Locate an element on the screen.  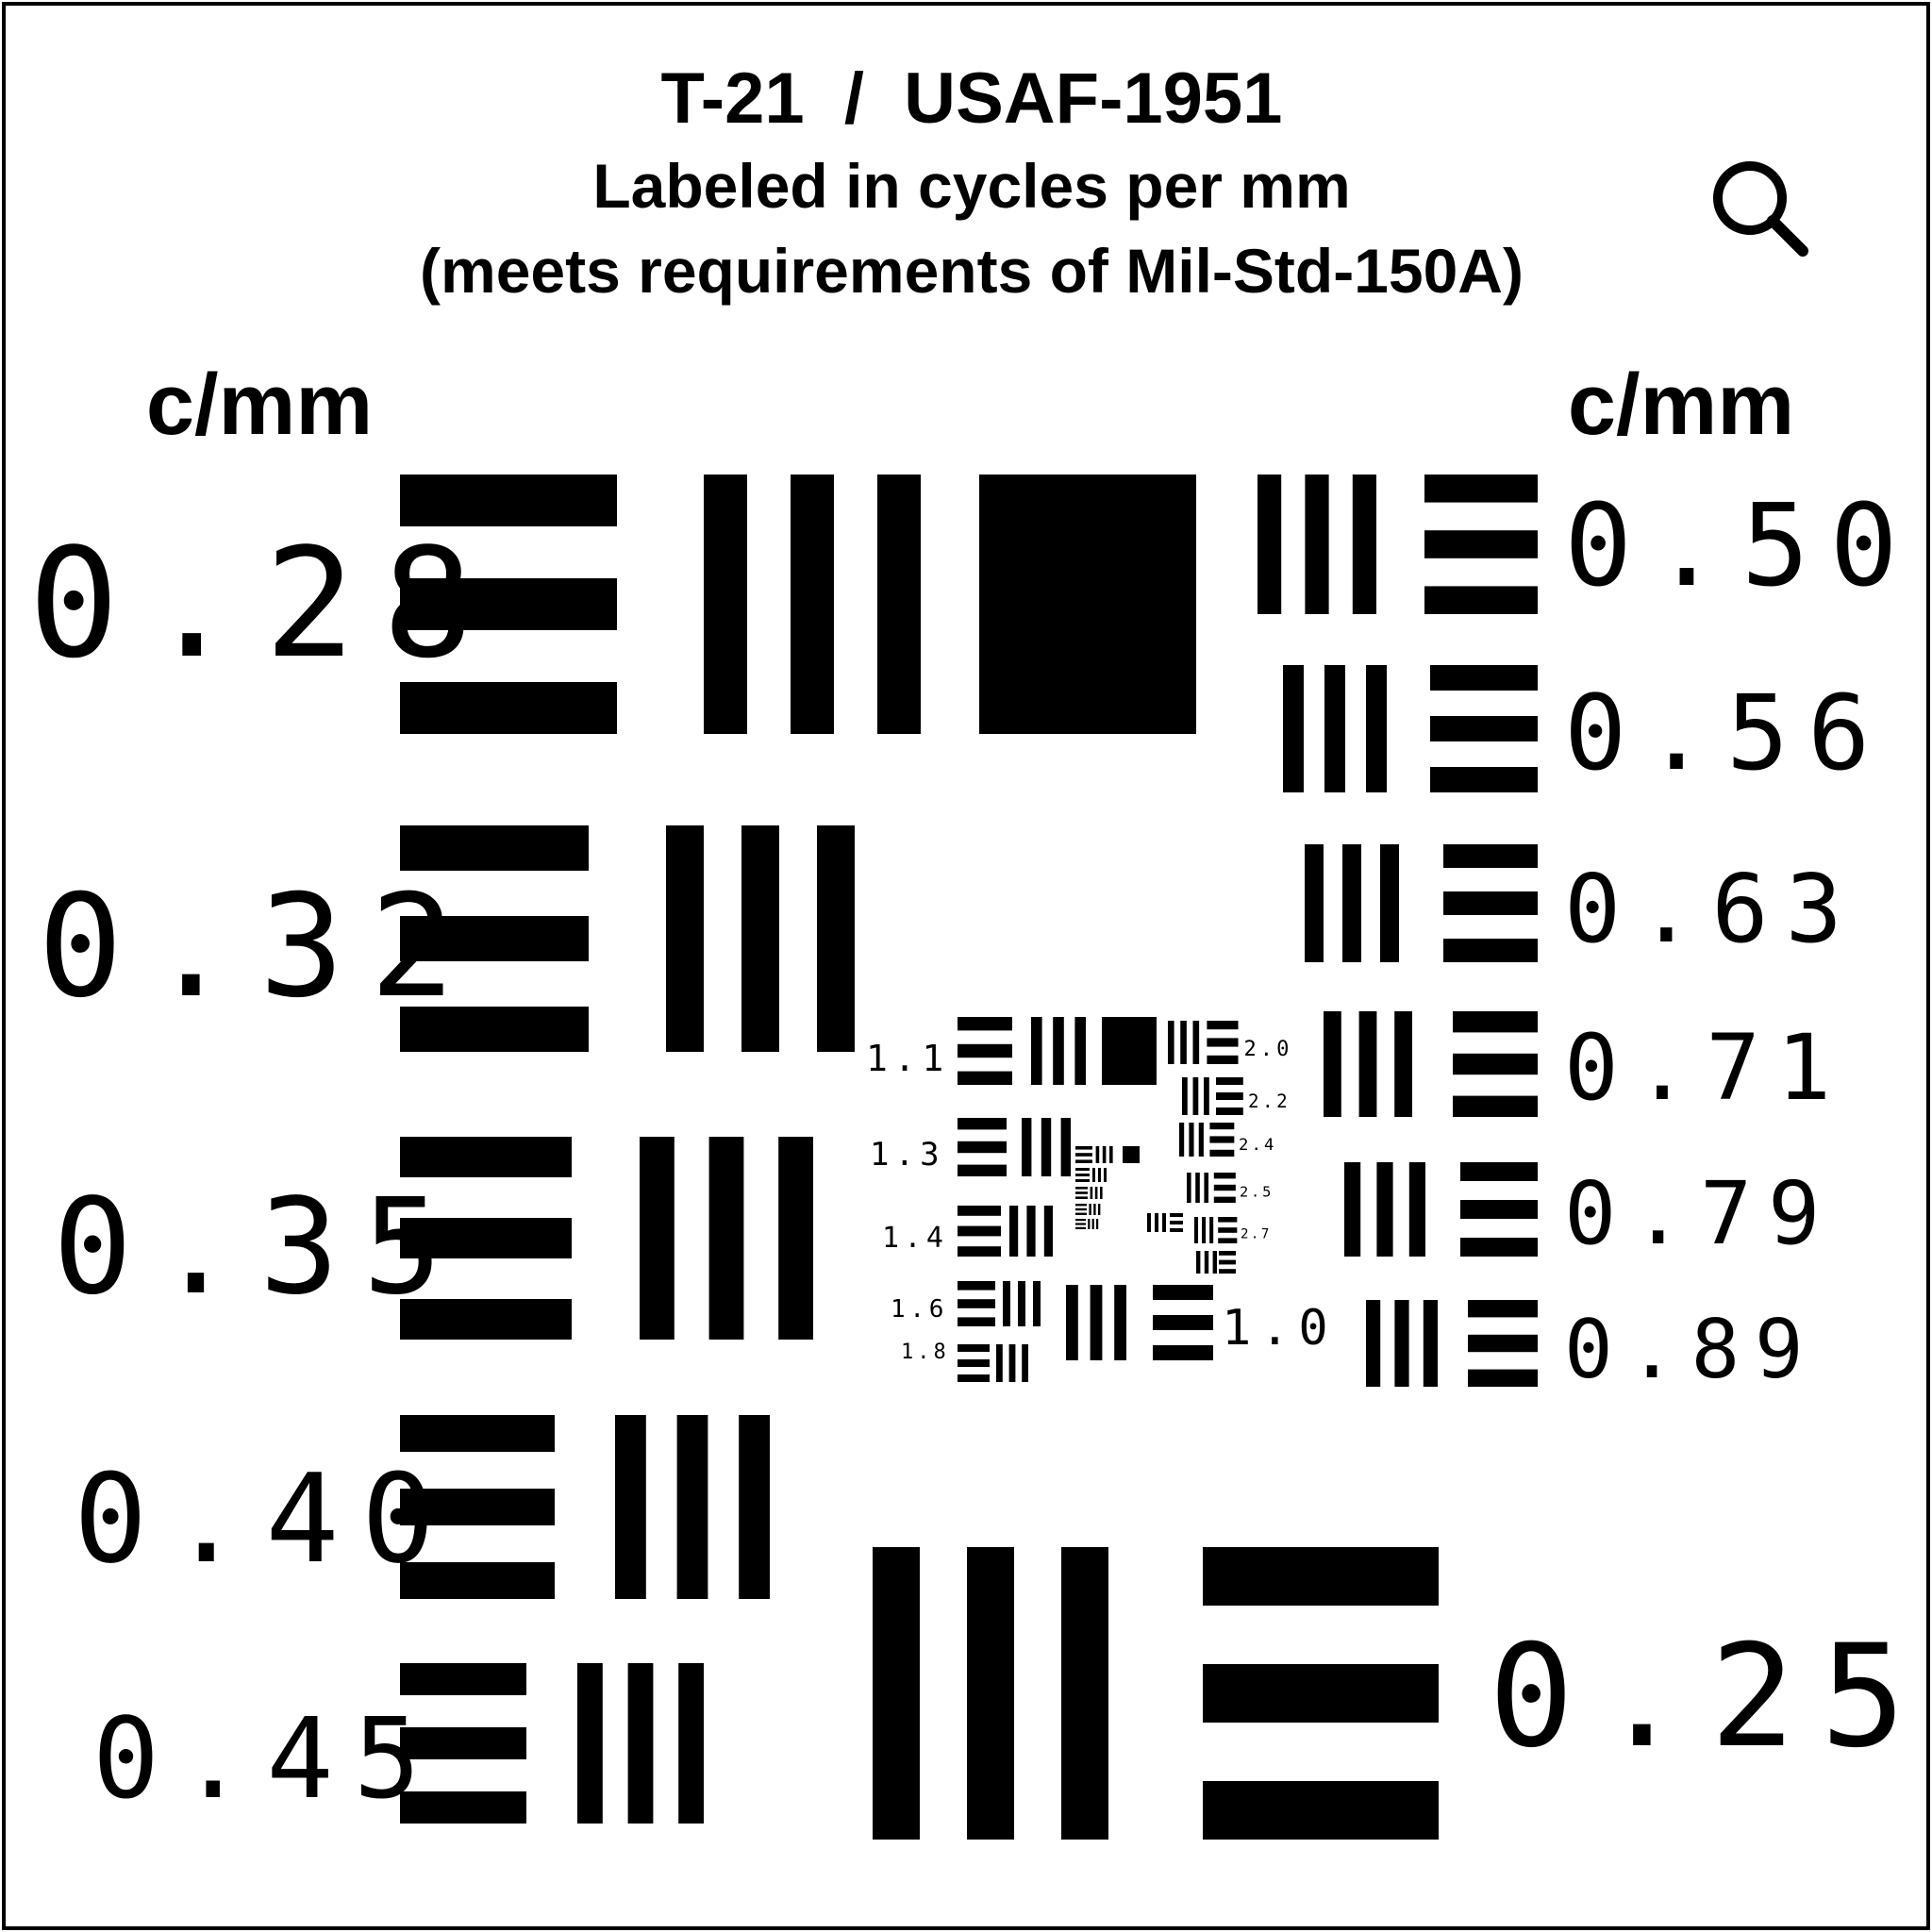
element-2-7-hbar is located at coordinates (1228, 1220).